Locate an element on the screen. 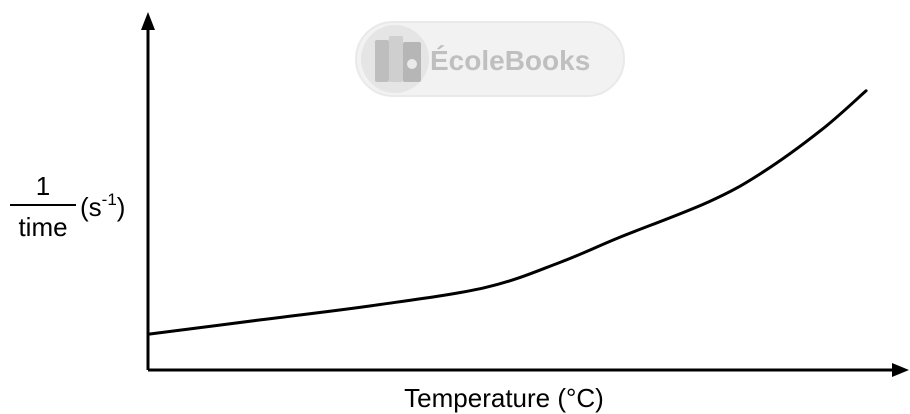 The image size is (910, 414). y-label-unit-exponent: -1 is located at coordinates (109, 199).